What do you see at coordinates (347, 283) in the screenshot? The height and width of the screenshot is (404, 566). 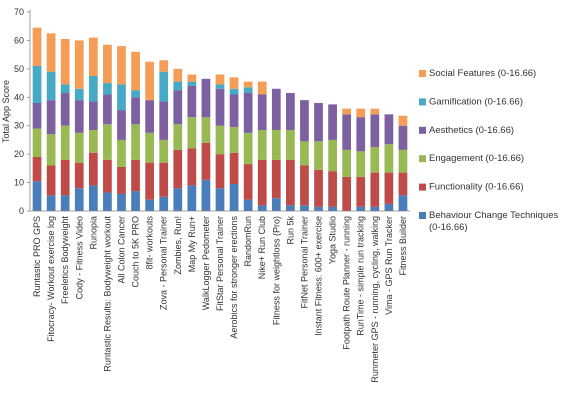 I see `x-tick-label: Footpath Route Planner - running` at bounding box center [347, 283].